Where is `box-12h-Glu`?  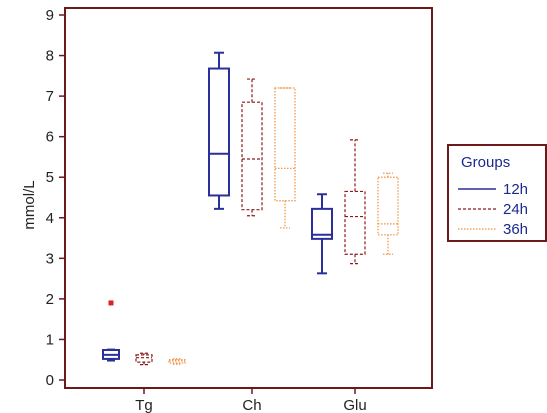
box-12h-Glu is located at coordinates (322, 234).